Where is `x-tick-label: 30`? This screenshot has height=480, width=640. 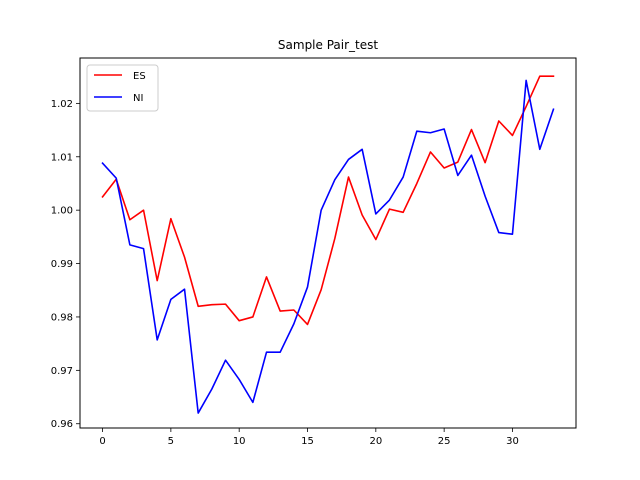 x-tick-label: 30 is located at coordinates (512, 441).